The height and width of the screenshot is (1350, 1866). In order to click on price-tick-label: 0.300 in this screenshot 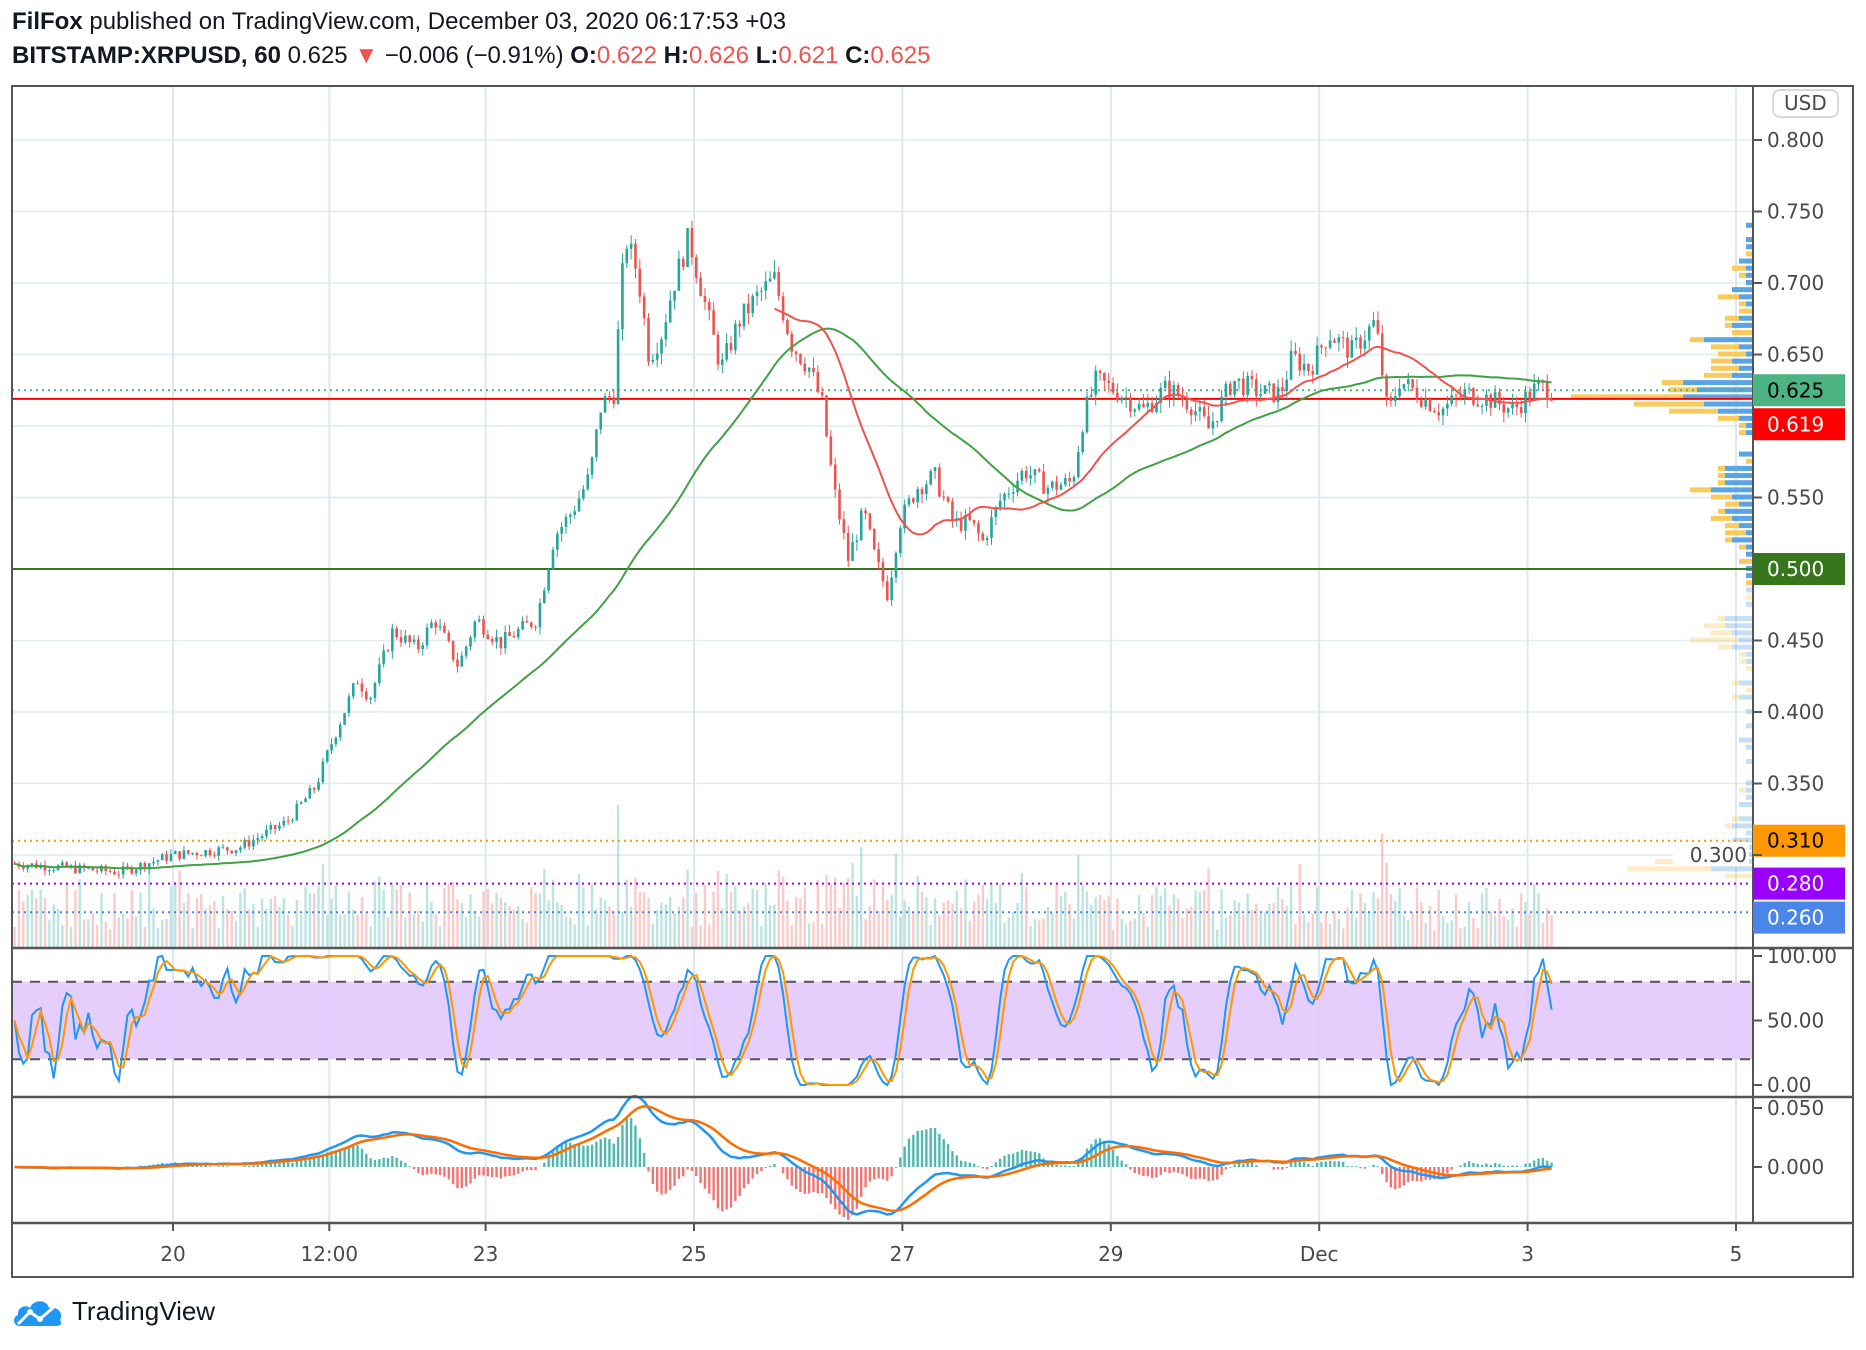, I will do `click(1718, 855)`.